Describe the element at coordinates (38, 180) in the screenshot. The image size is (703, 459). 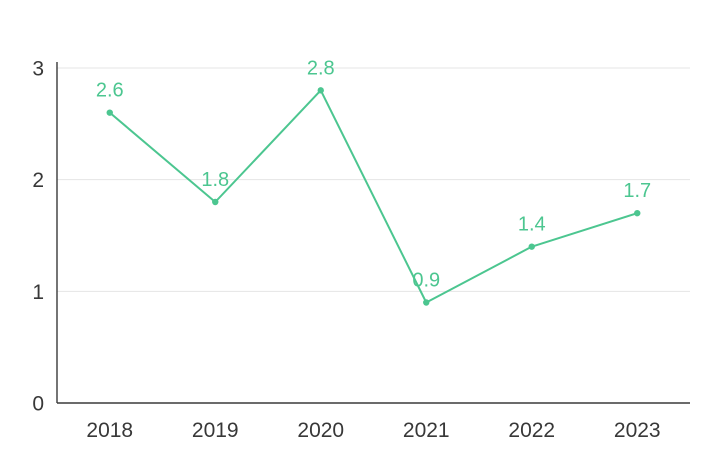
I see `y-axis-tick-label: 2` at that location.